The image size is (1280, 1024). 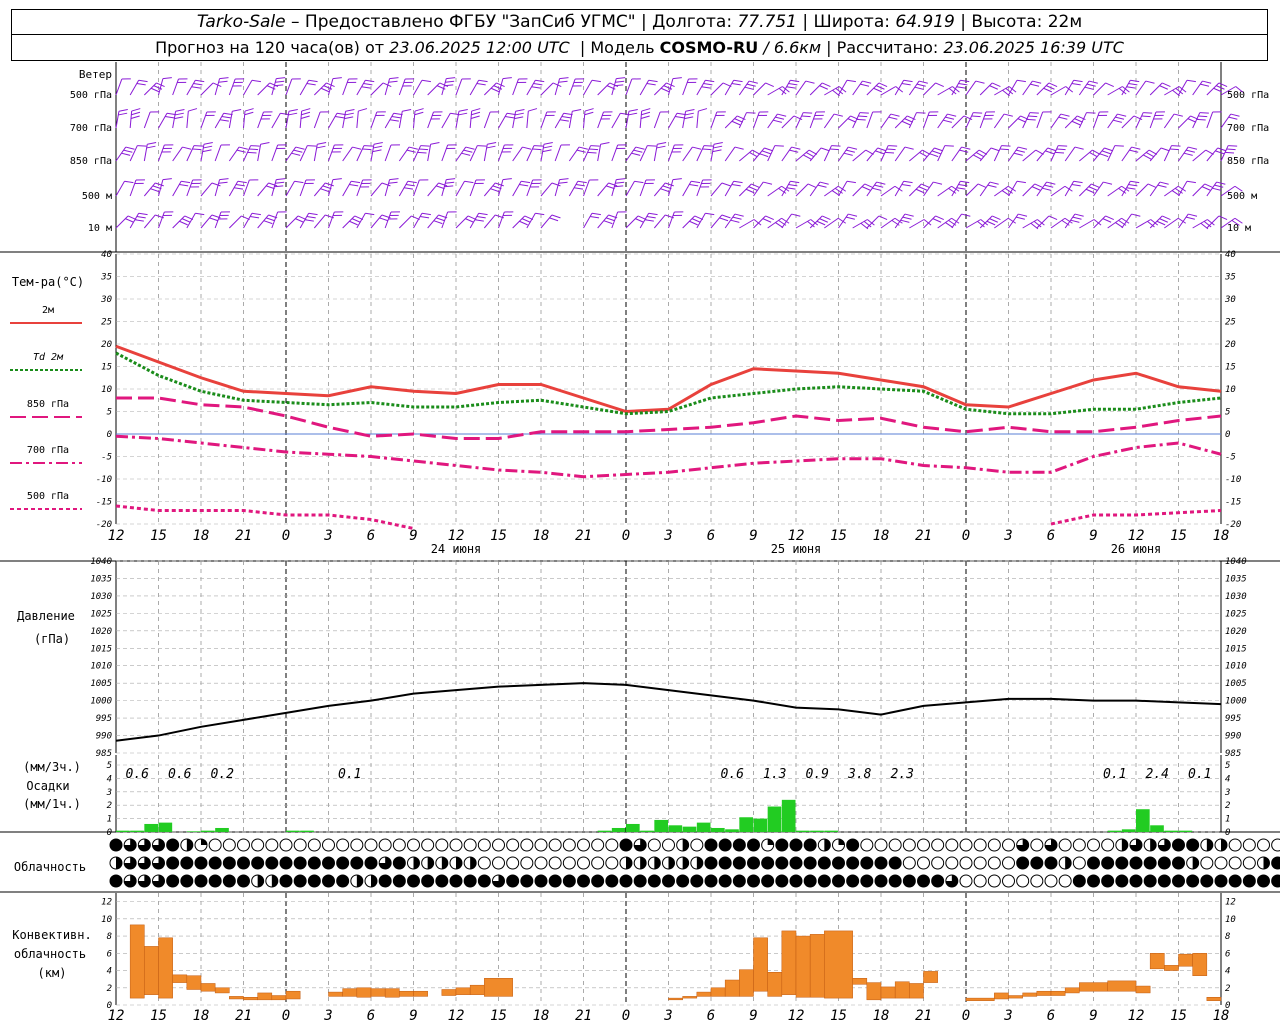 What do you see at coordinates (692, 22) in the screenshot?
I see `lon-label: Долгота:` at bounding box center [692, 22].